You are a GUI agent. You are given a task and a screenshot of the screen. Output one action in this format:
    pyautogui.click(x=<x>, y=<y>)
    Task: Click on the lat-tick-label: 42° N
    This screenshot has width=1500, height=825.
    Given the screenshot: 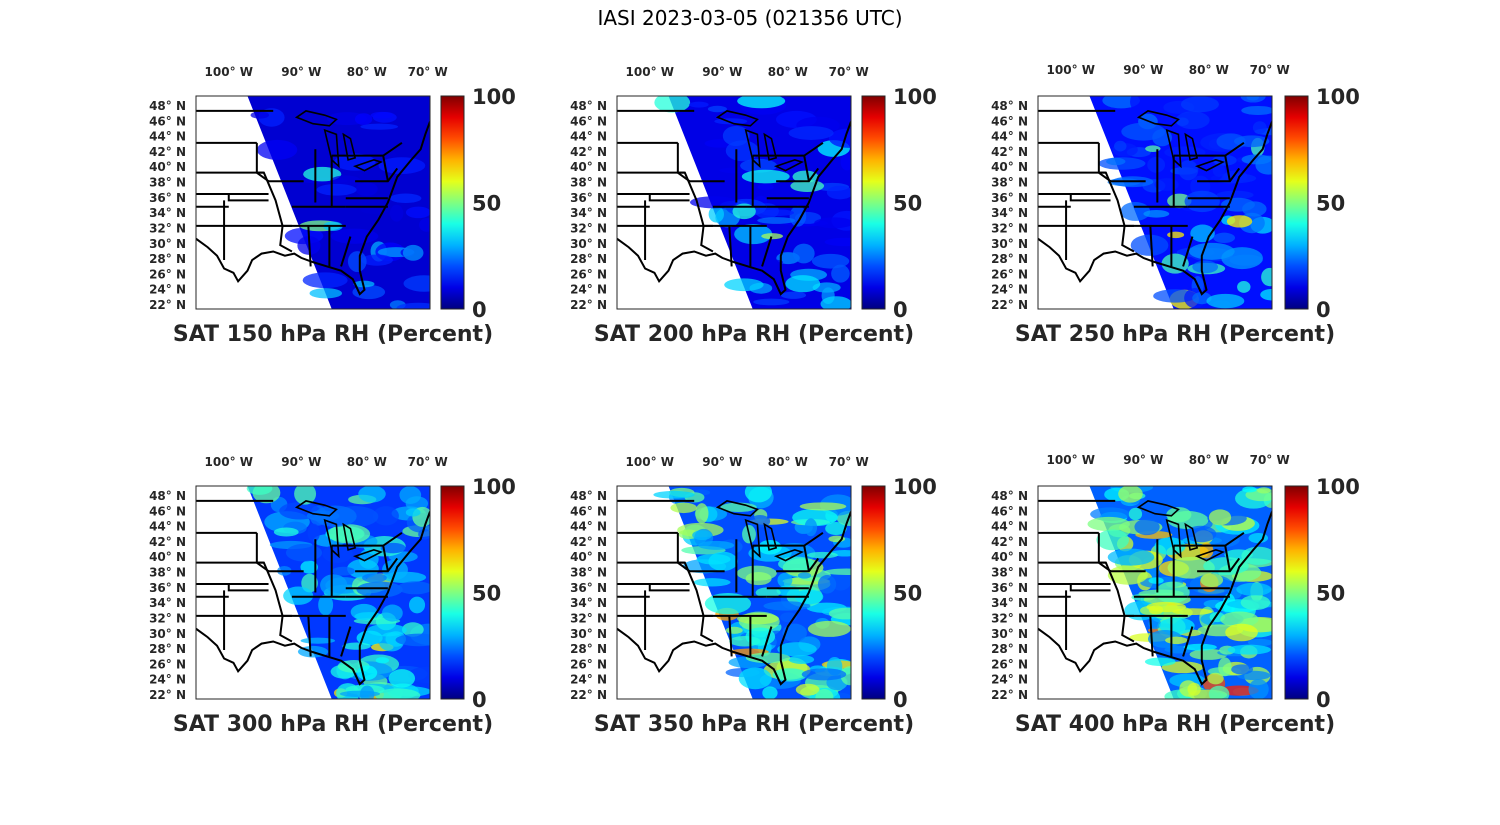 What is the action you would take?
    pyautogui.click(x=588, y=542)
    